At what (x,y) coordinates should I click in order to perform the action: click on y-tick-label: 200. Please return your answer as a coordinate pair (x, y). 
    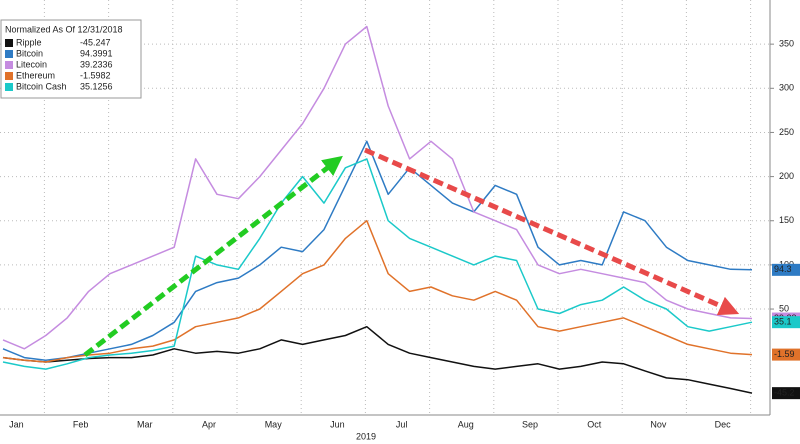
    Looking at the image, I should click on (786, 176).